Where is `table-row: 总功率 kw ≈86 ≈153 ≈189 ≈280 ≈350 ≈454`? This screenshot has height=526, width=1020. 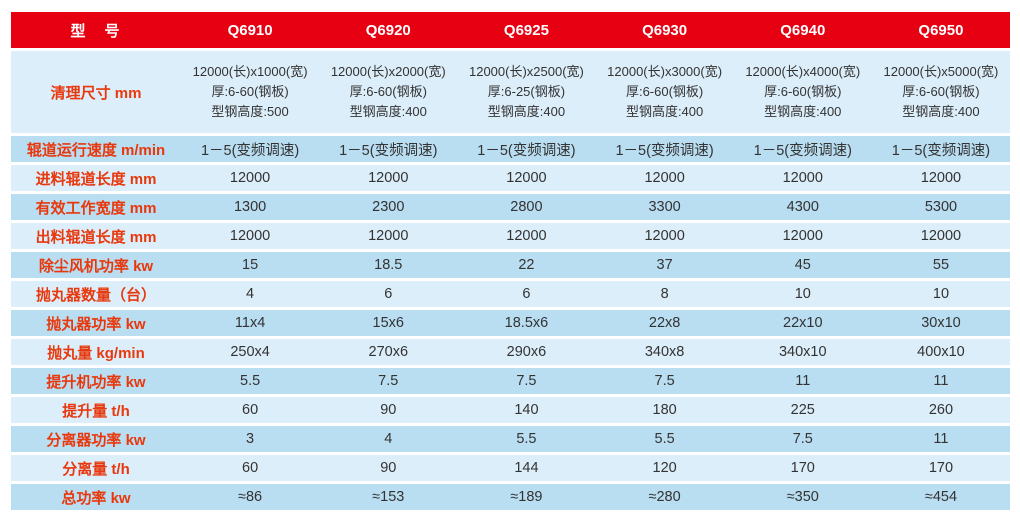
table-row: 总功率 kw ≈86 ≈153 ≈189 ≈280 ≈350 ≈454 is located at coordinates (510, 497).